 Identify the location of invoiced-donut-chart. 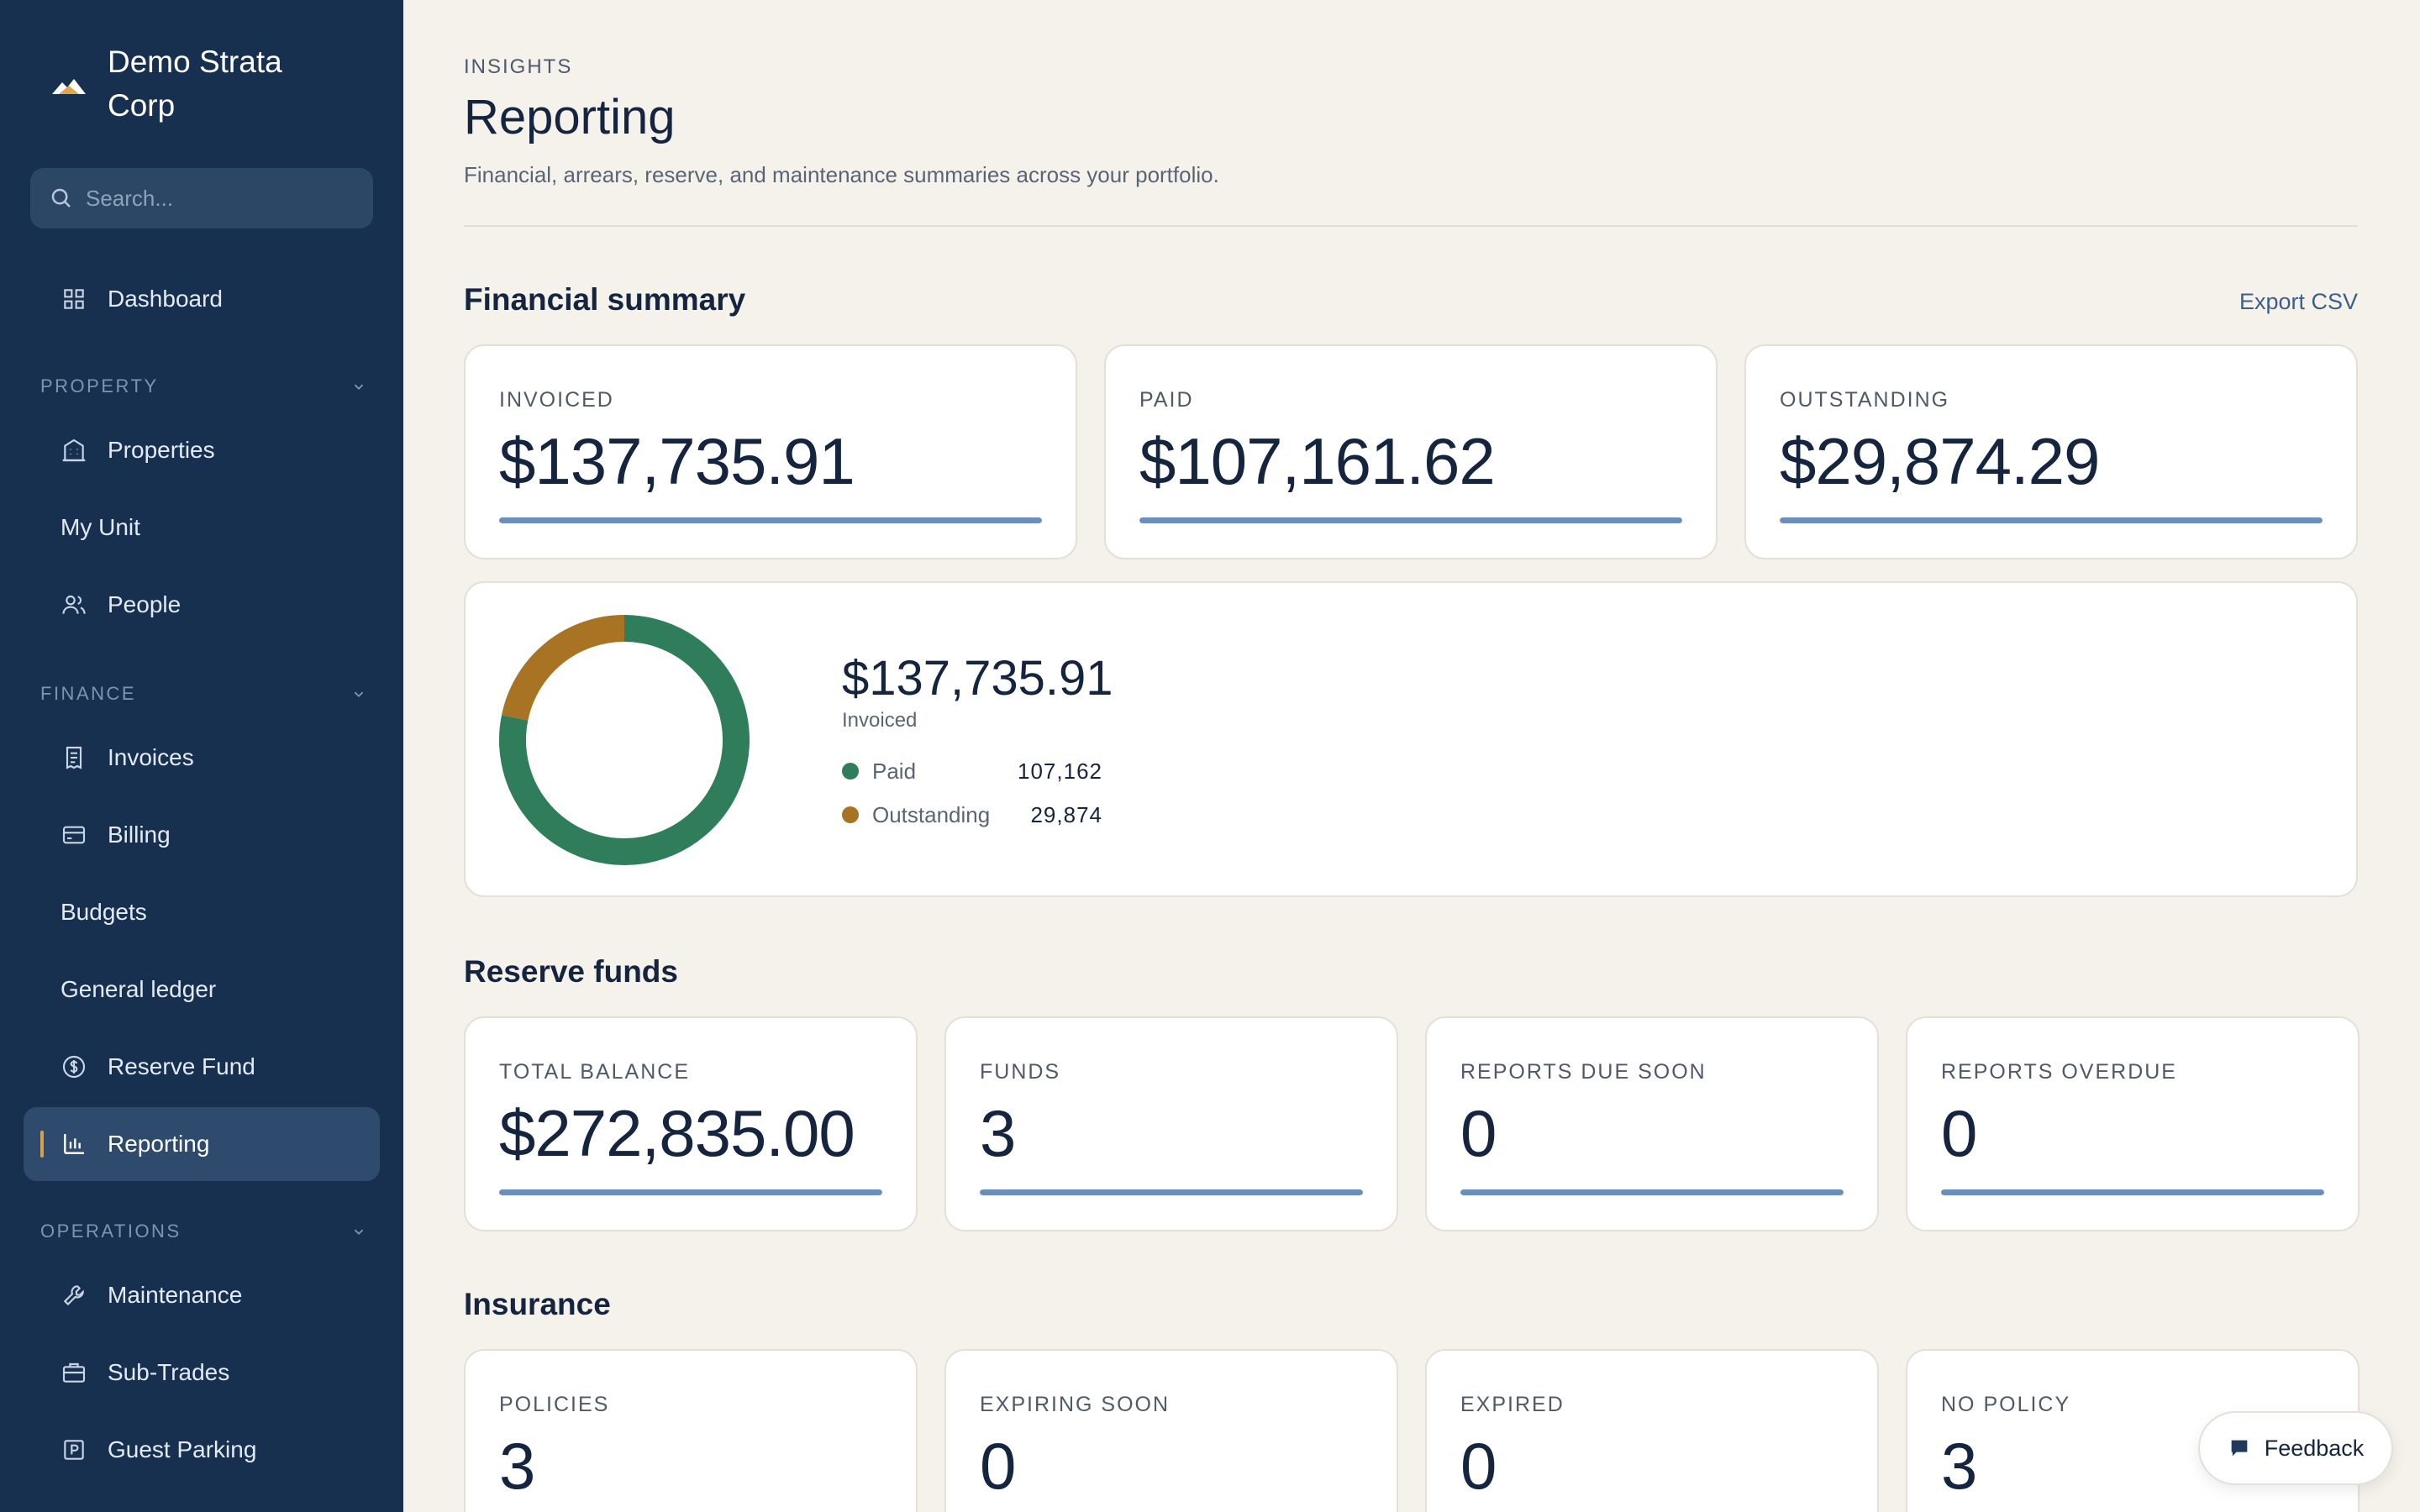
(624, 740).